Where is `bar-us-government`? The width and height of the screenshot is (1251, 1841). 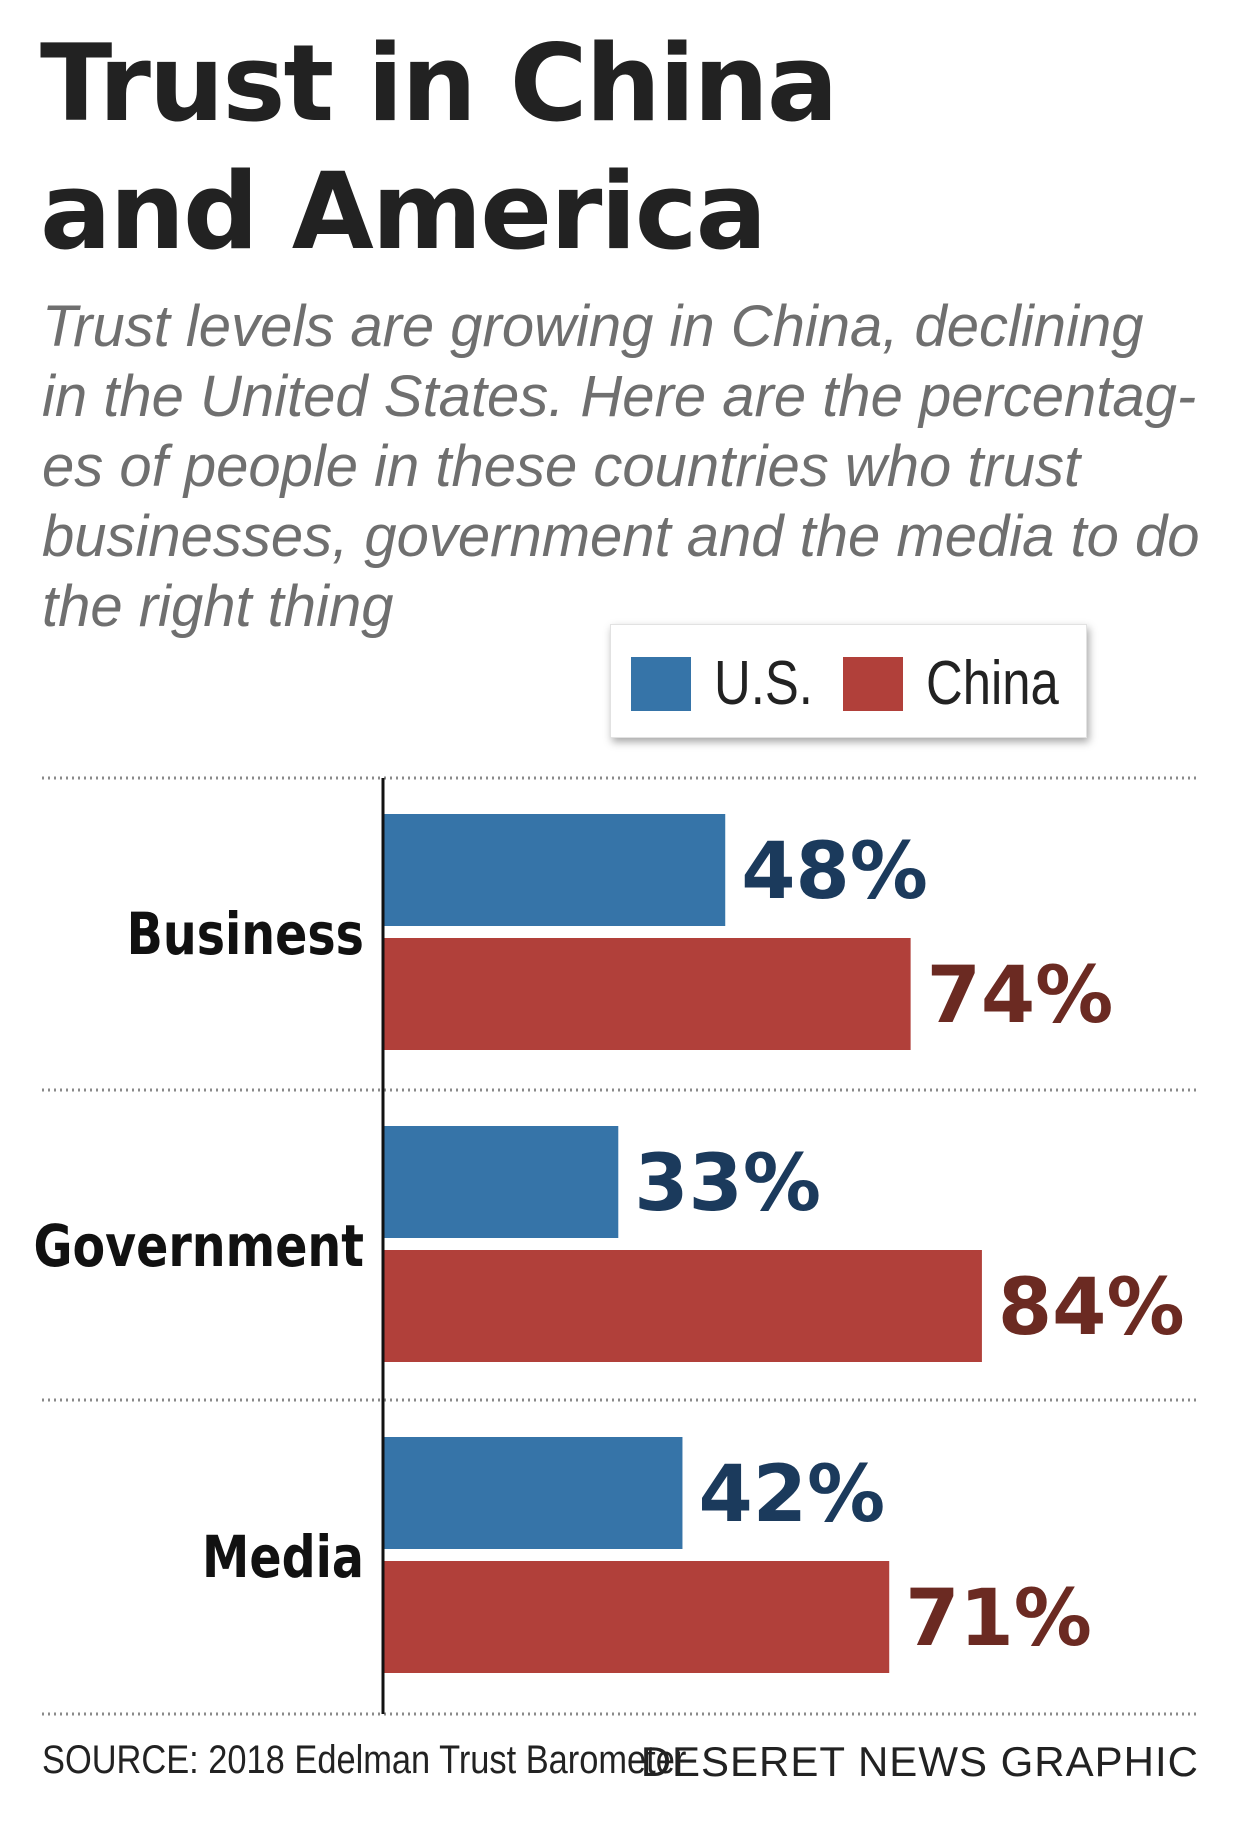 bar-us-government is located at coordinates (501, 1182).